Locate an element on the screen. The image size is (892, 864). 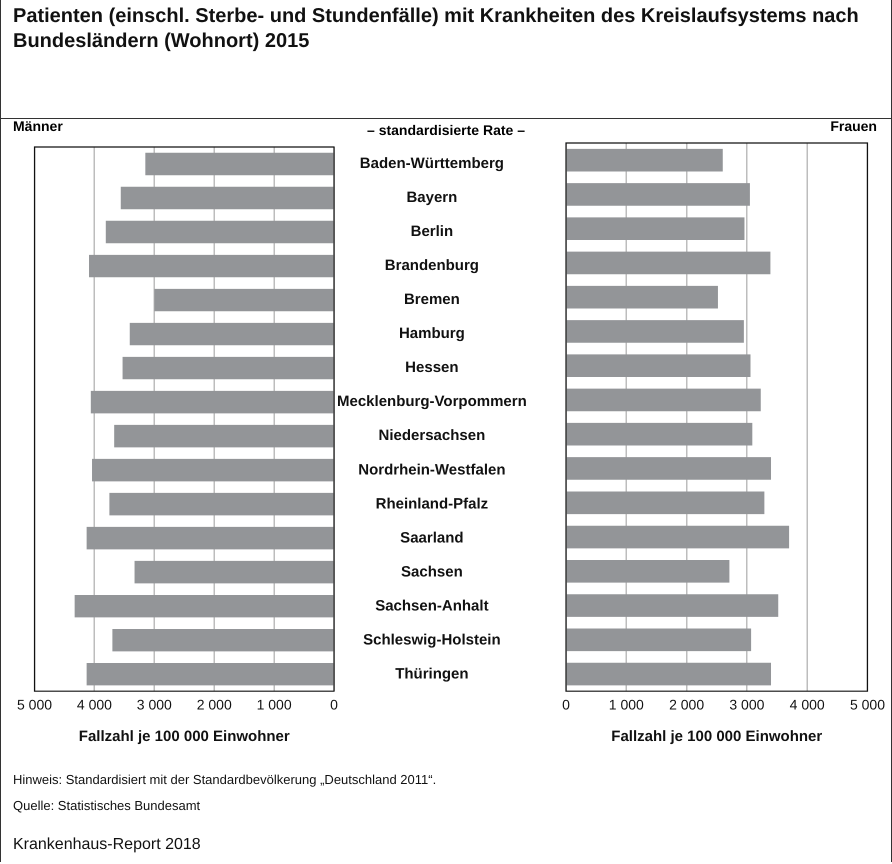
y-tick-label: Sachsen-Anhalt is located at coordinates (432, 605).